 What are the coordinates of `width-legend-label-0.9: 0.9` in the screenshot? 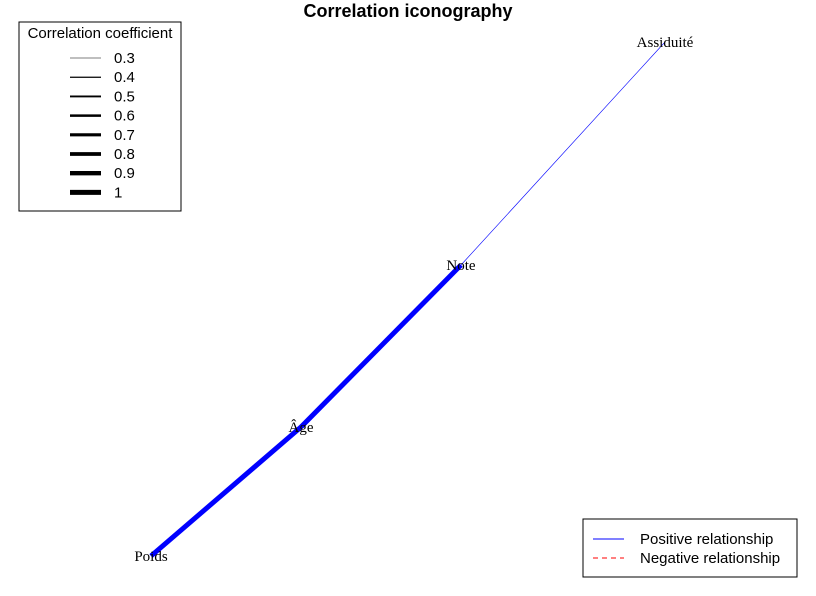 It's located at (124, 173).